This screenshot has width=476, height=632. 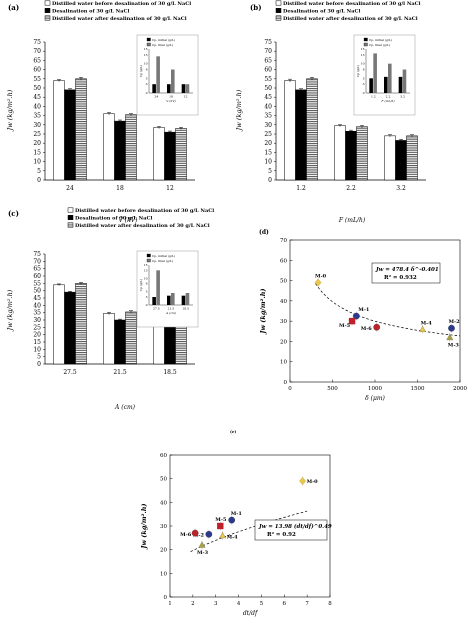 What do you see at coordinates (264, 232) in the screenshot?
I see `panel-tag: (d)` at bounding box center [264, 232].